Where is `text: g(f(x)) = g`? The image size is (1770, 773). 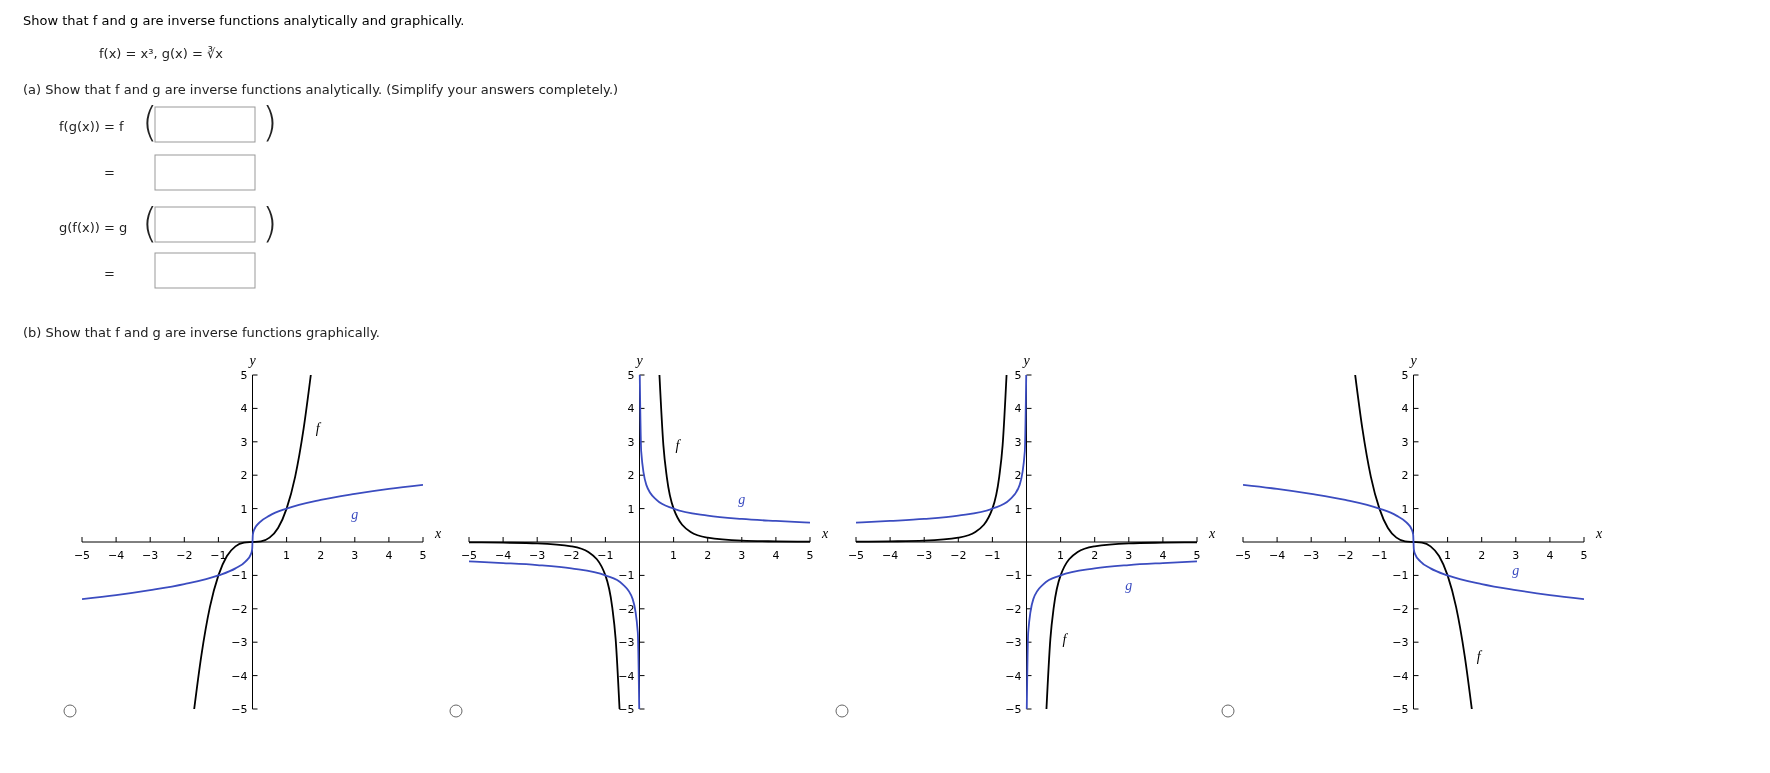 text: g(f(x)) = g is located at coordinates (93, 227).